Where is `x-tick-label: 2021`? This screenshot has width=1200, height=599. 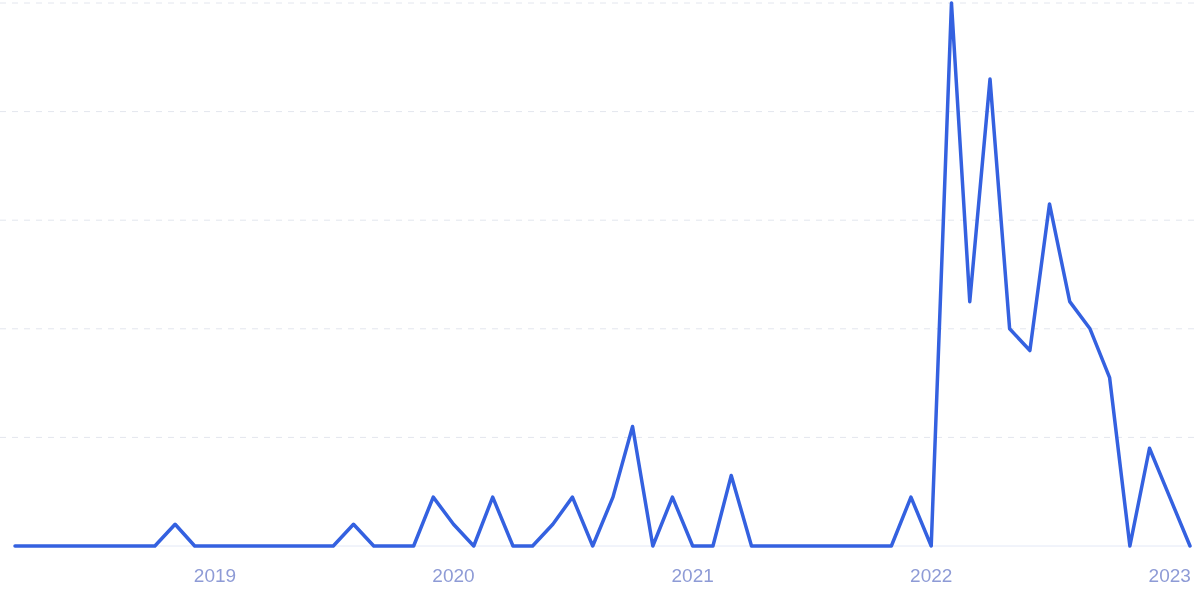
x-tick-label: 2021 is located at coordinates (692, 575).